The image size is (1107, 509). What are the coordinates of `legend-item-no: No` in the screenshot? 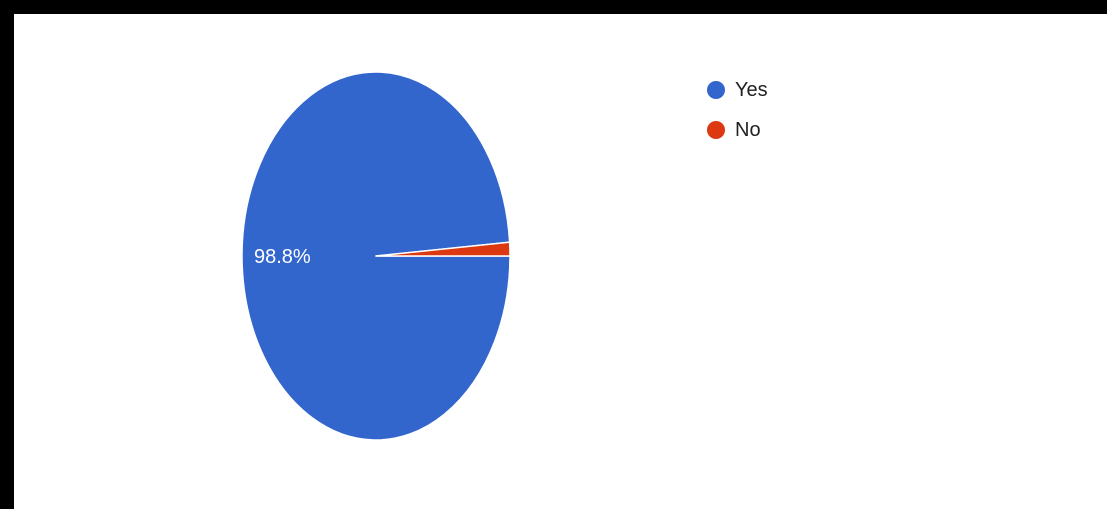 It's located at (737, 130).